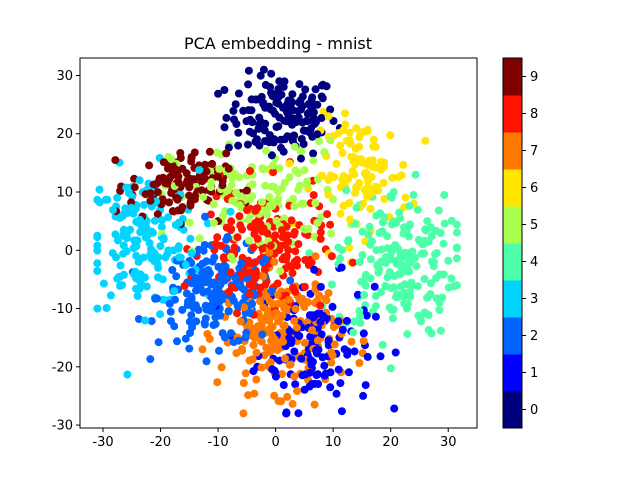 The height and width of the screenshot is (480, 640). Describe the element at coordinates (274, 439) in the screenshot. I see `x-axis: -30 -20 -10 0 10 20 30` at that location.